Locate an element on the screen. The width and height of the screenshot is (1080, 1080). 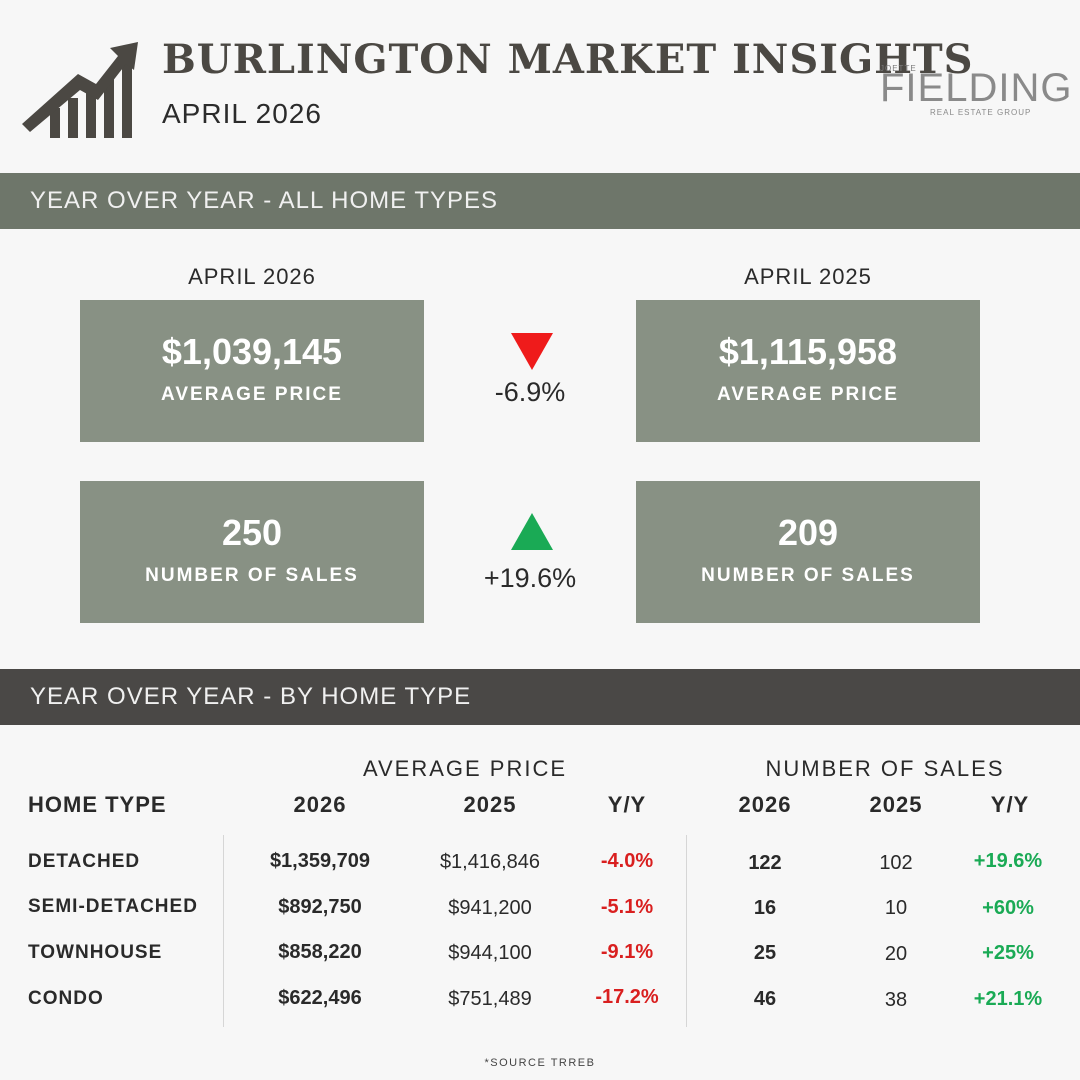
sales-change: +19.6% is located at coordinates (530, 578).